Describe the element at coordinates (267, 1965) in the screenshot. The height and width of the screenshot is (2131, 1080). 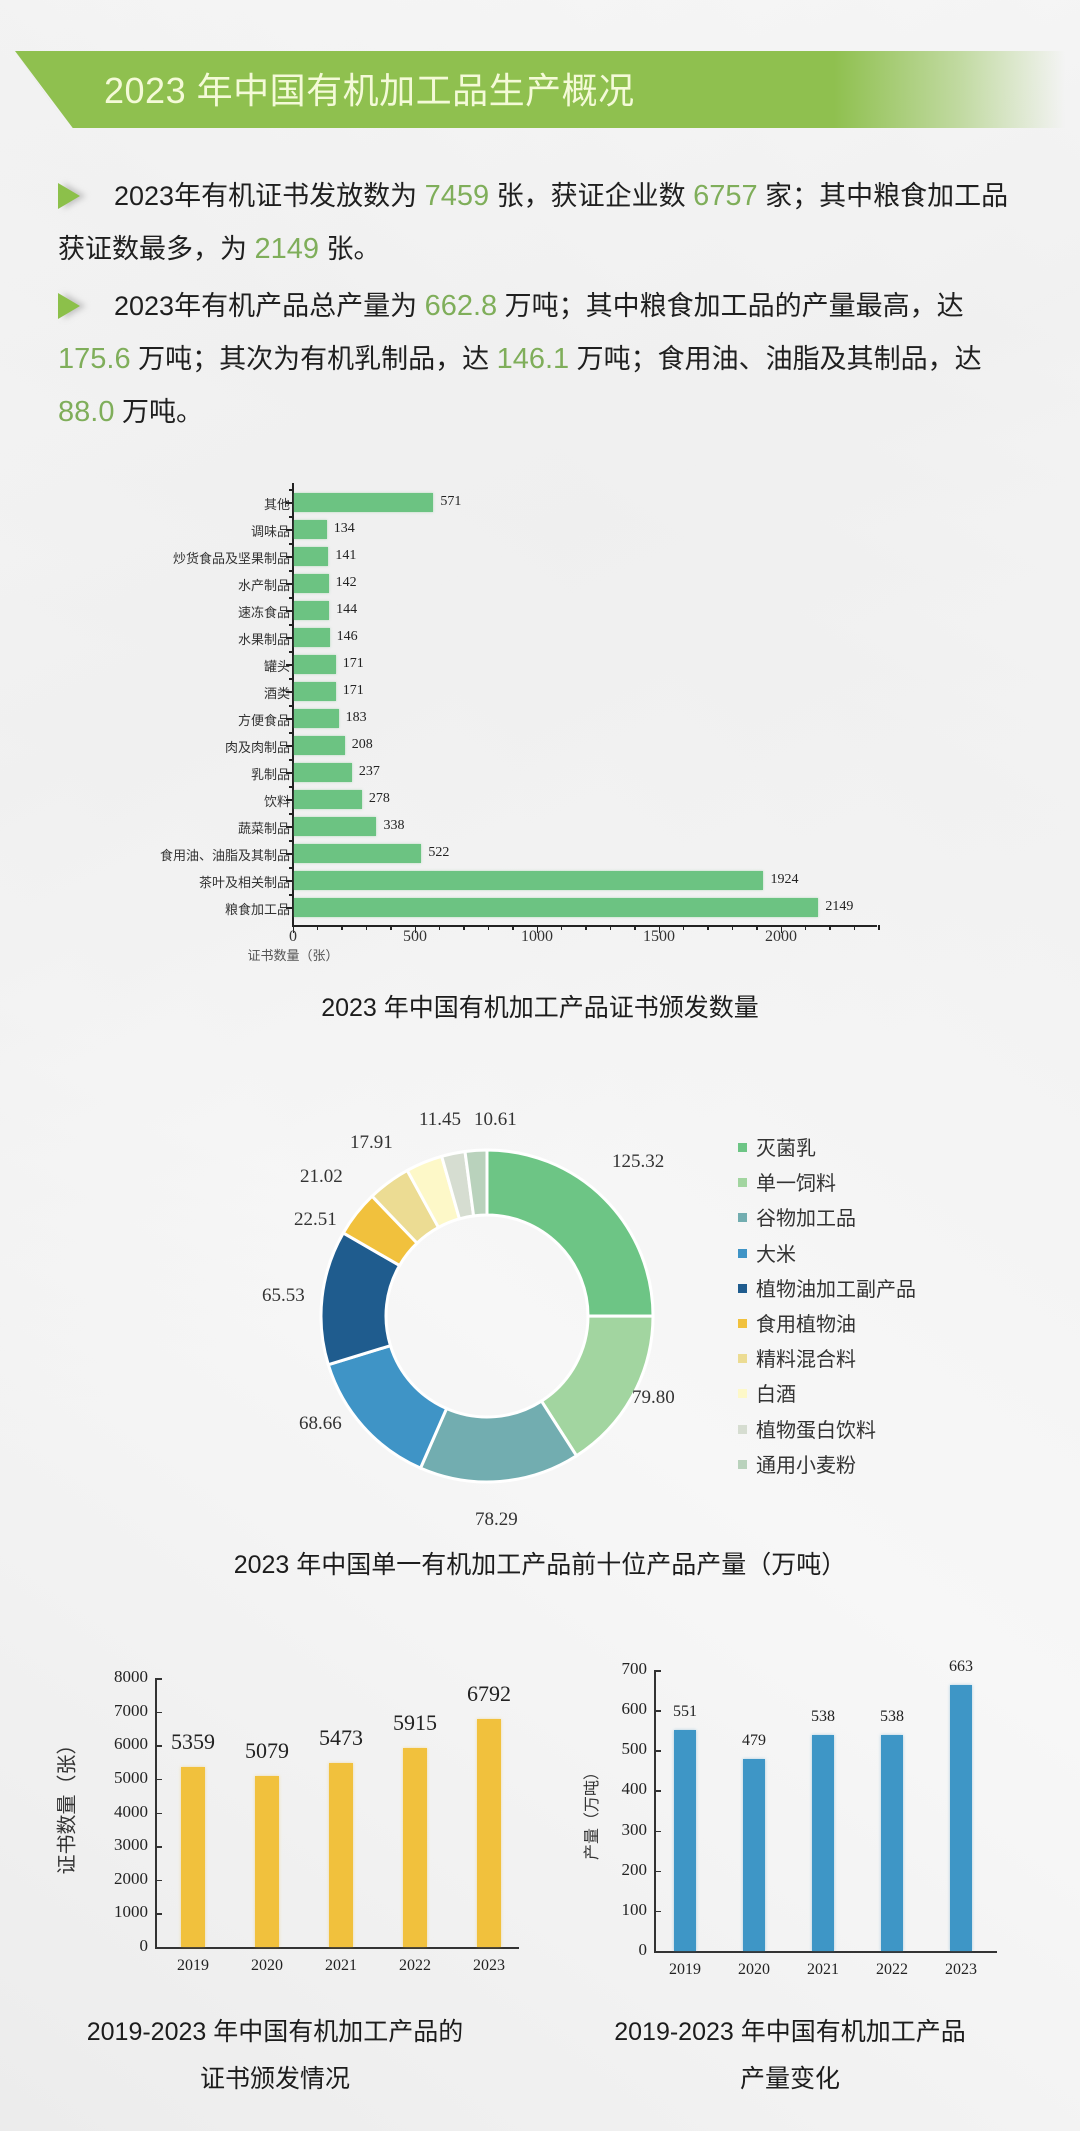
I see `x-tick-label: 2020` at that location.